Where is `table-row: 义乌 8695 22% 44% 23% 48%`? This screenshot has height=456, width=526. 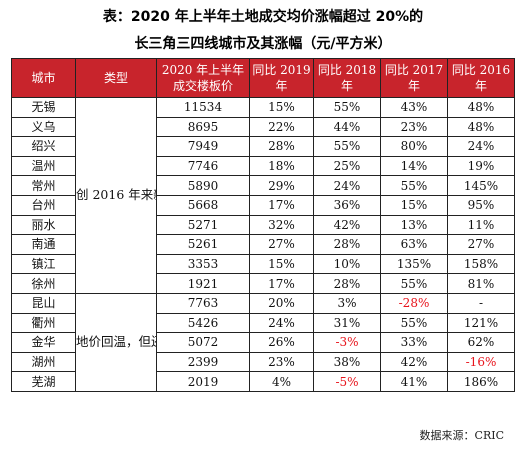
table-row: 义乌 8695 22% 44% 23% 48% is located at coordinates (263, 127).